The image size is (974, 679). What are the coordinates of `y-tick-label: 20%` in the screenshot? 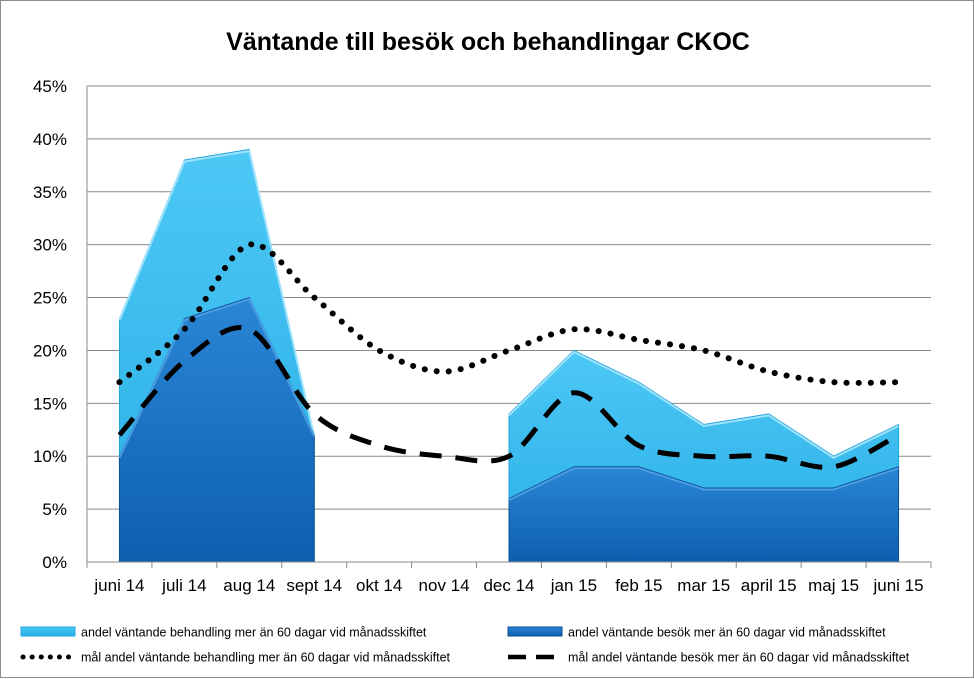 It's located at (50, 350).